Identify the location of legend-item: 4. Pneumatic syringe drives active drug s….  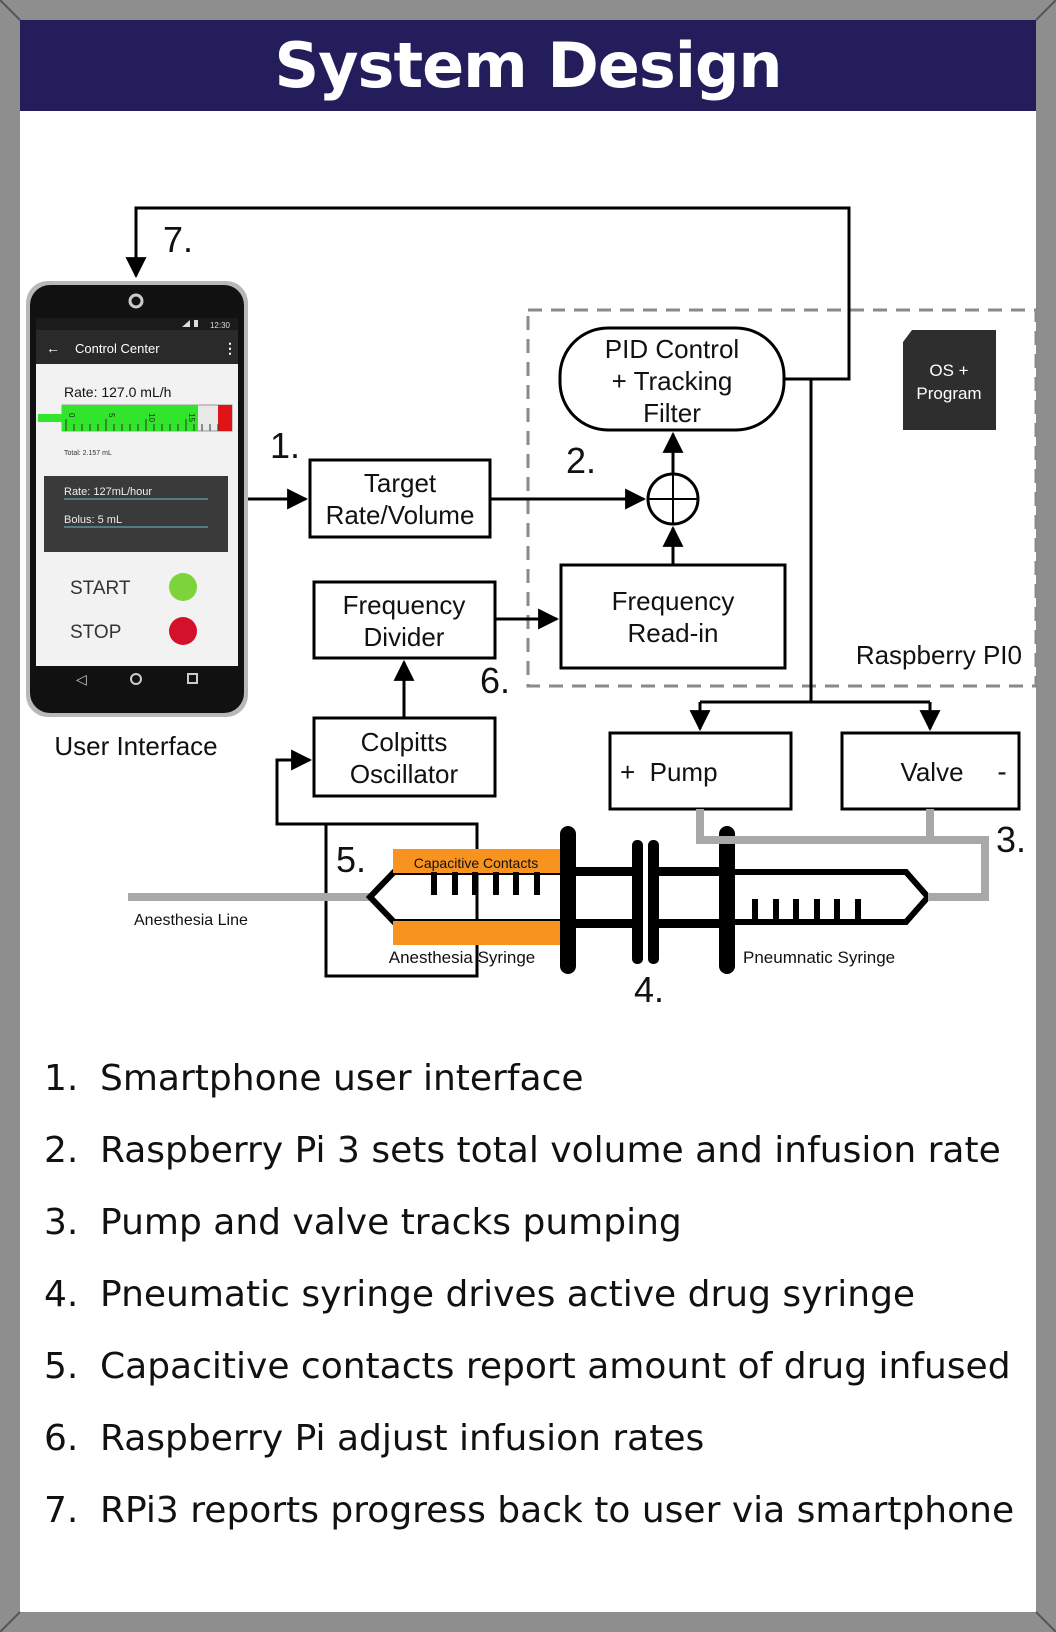
(539, 1304).